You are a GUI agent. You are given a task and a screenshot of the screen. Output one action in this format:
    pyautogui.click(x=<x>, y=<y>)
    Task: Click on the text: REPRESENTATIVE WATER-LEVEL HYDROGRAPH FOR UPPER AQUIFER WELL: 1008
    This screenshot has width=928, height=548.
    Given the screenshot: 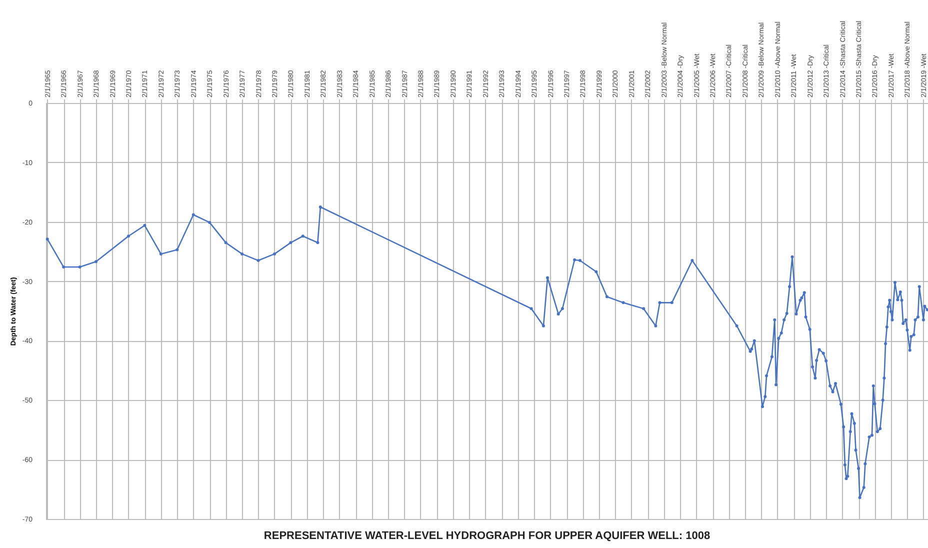 What is the action you would take?
    pyautogui.click(x=487, y=536)
    